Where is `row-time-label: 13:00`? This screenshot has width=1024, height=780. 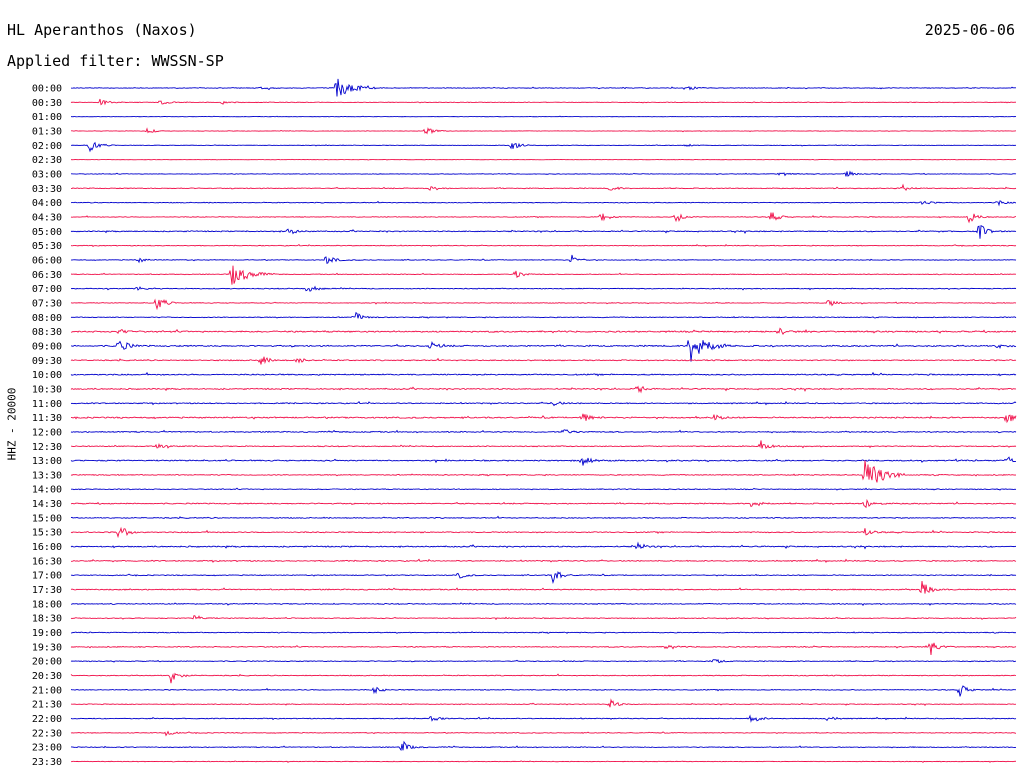 row-time-label: 13:00 is located at coordinates (47, 461).